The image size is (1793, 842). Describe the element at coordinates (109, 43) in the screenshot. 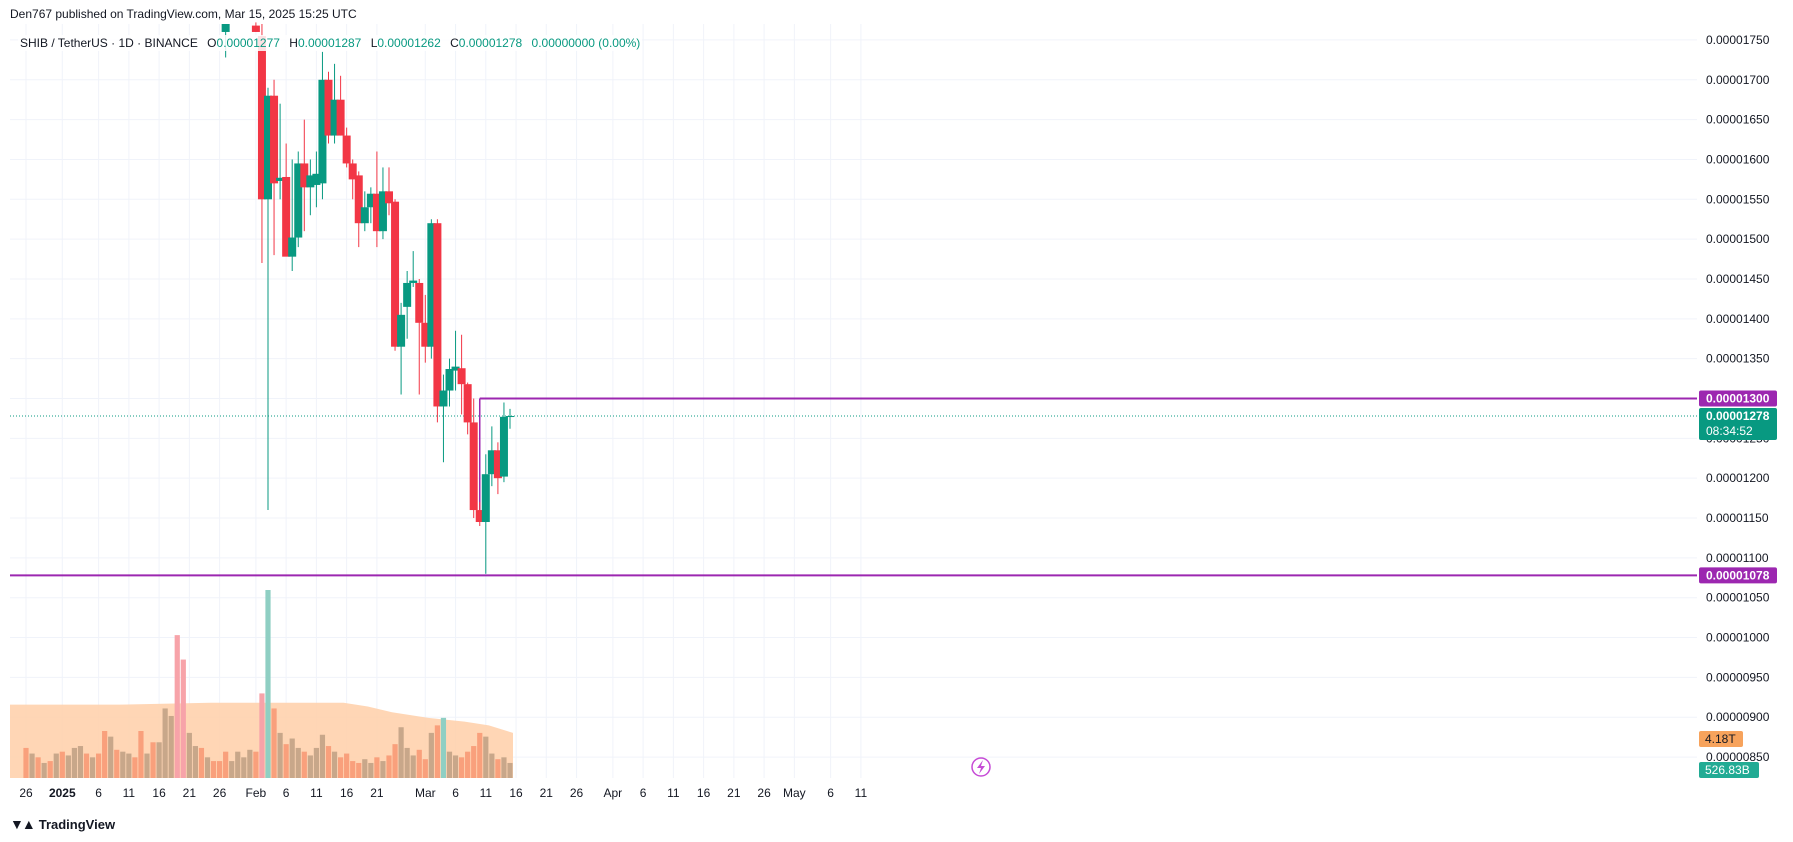

I see `legend-symbol: SHIB / TetherUS · 1D · BINANCE` at that location.